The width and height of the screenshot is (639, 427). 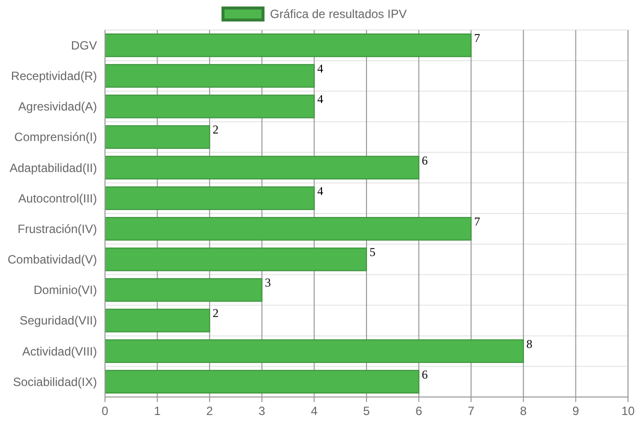 What do you see at coordinates (366, 411) in the screenshot?
I see `x-tick-label: 5` at bounding box center [366, 411].